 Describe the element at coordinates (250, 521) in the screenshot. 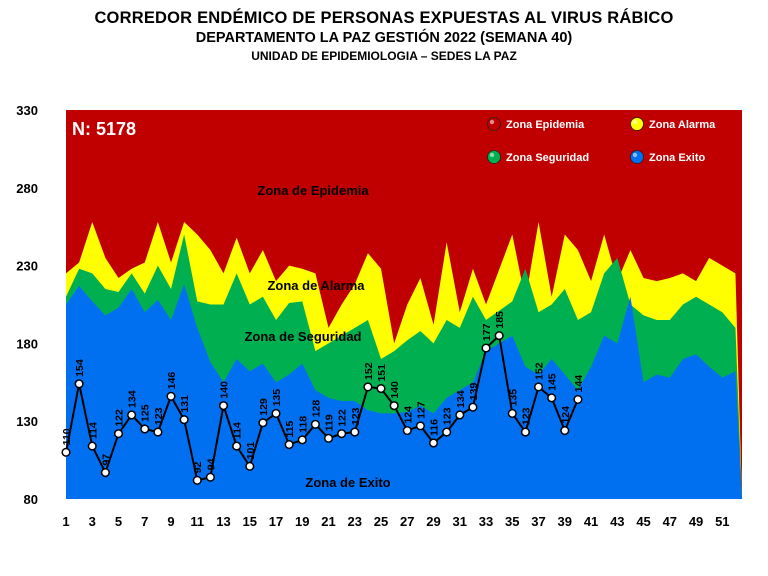

I see `x-tick-label: 15` at that location.